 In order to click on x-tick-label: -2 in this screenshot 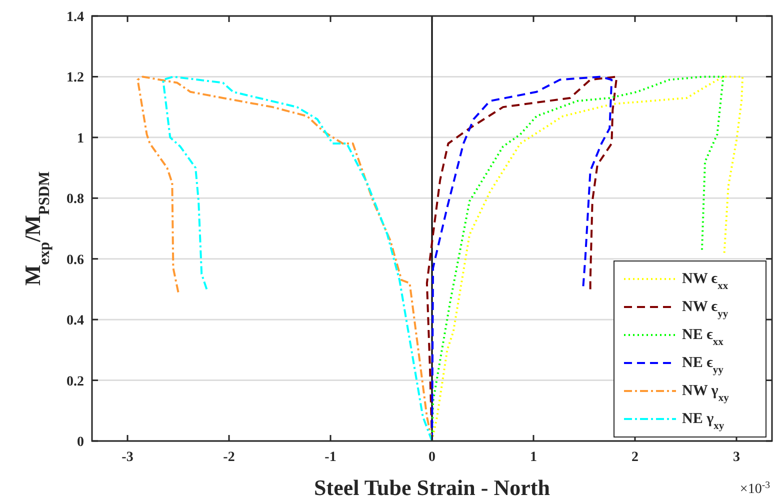, I will do `click(229, 457)`.